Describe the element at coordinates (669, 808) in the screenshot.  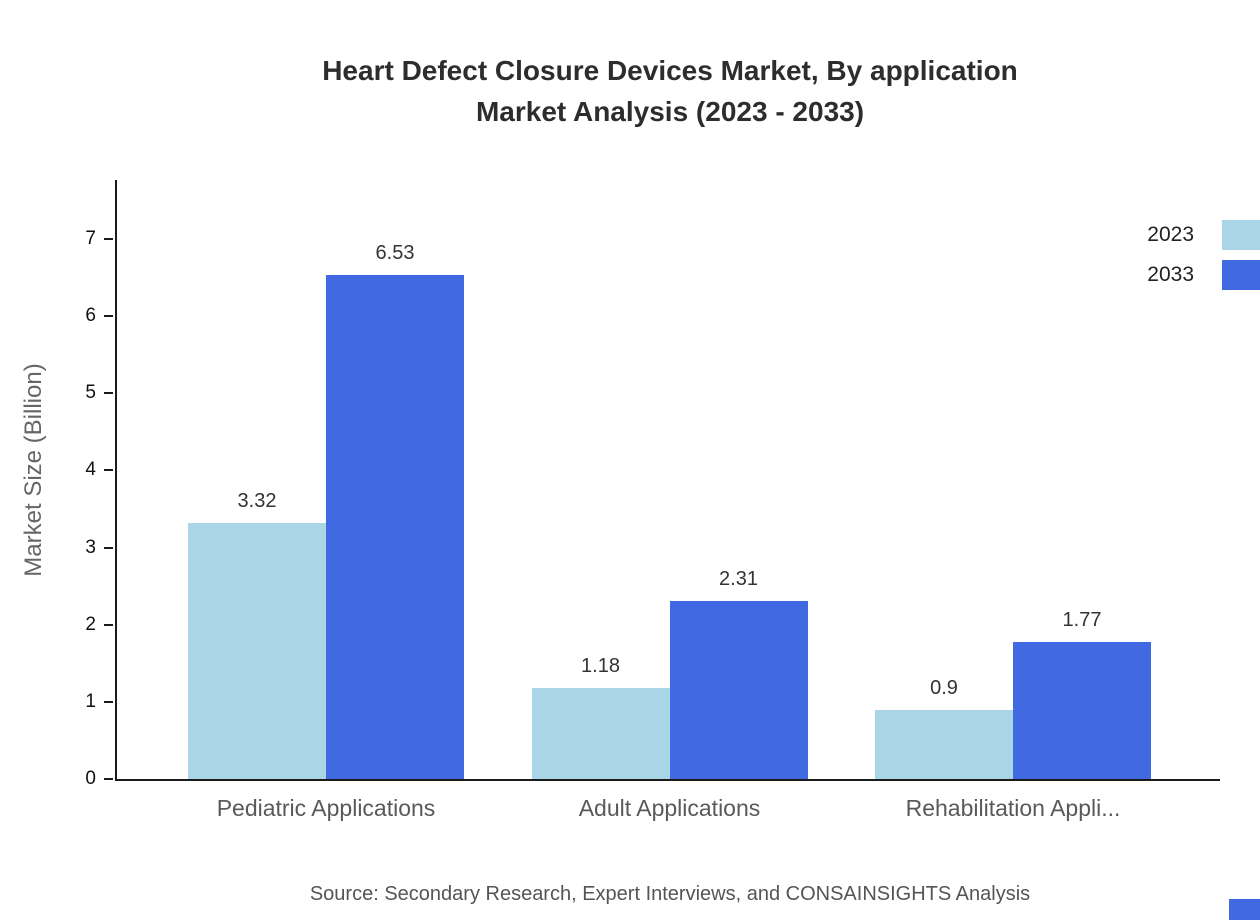
I see `category-label: Adult Applications` at that location.